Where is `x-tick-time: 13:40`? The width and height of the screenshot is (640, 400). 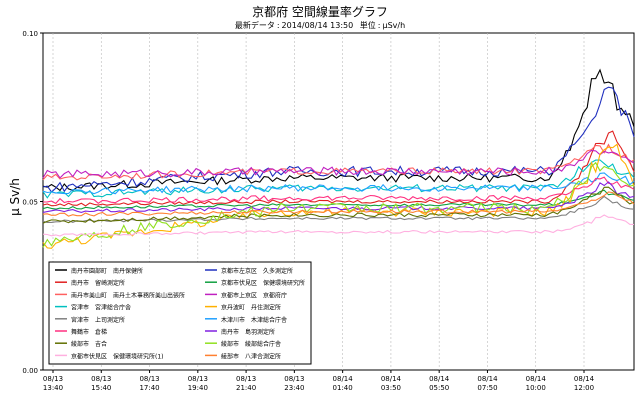 x-tick-time: 13:40 is located at coordinates (53, 388).